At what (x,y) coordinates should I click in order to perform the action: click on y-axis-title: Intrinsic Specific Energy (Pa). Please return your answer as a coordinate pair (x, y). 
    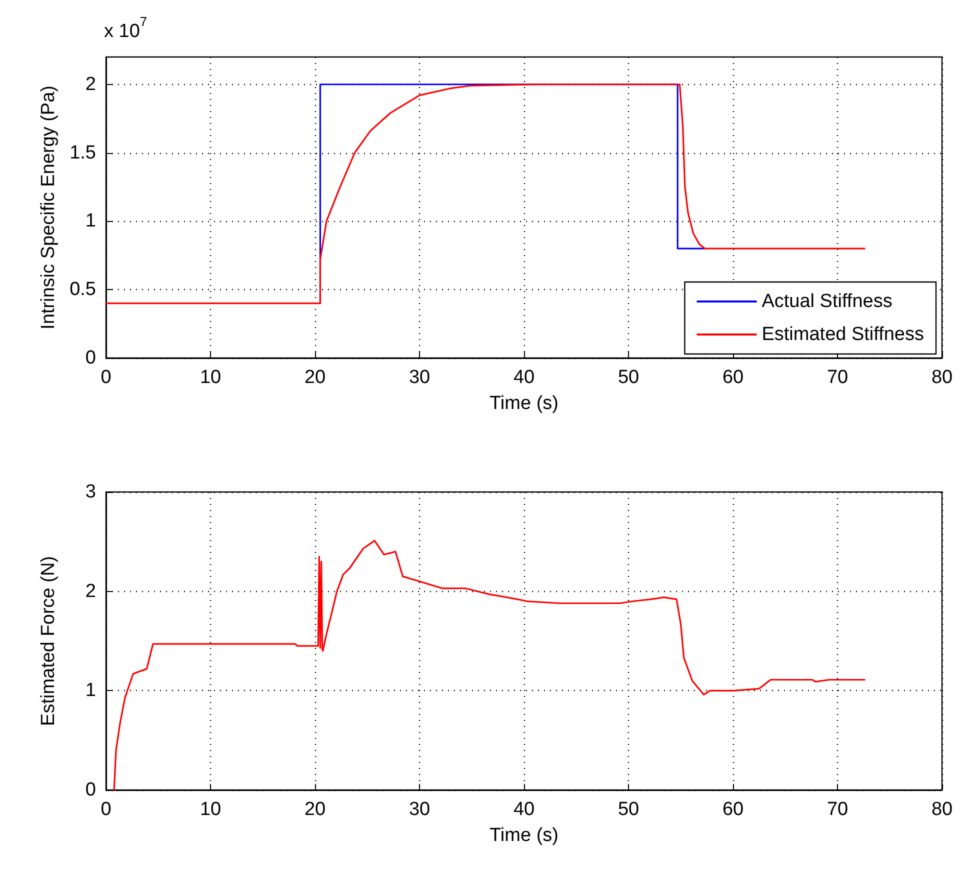
    Looking at the image, I should click on (48, 208).